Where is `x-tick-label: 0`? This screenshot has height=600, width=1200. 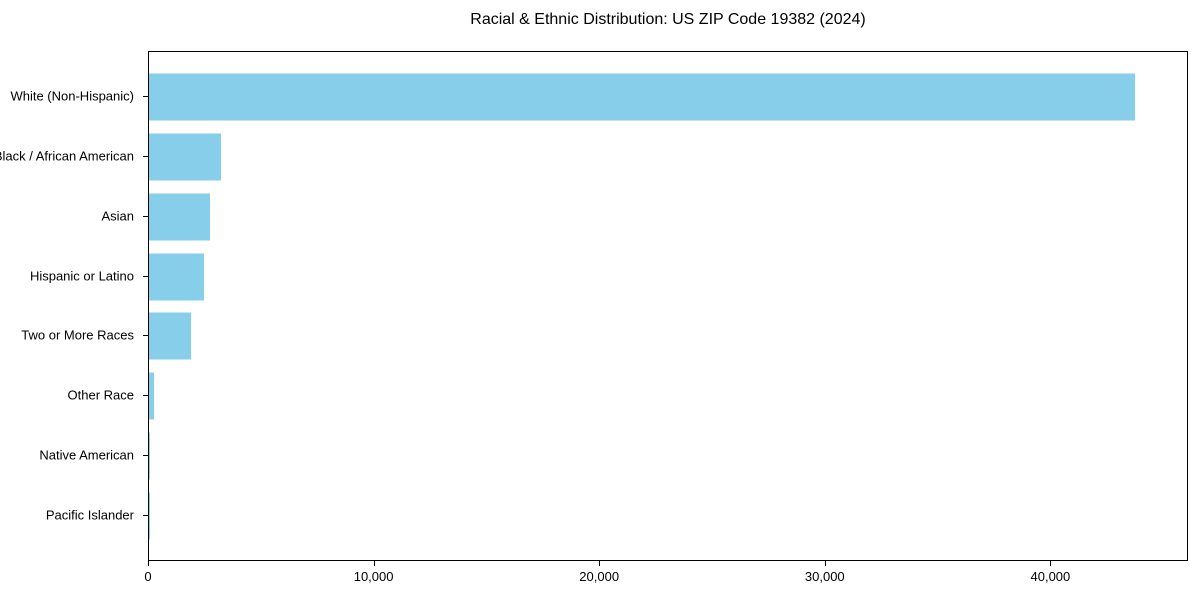
x-tick-label: 0 is located at coordinates (148, 576).